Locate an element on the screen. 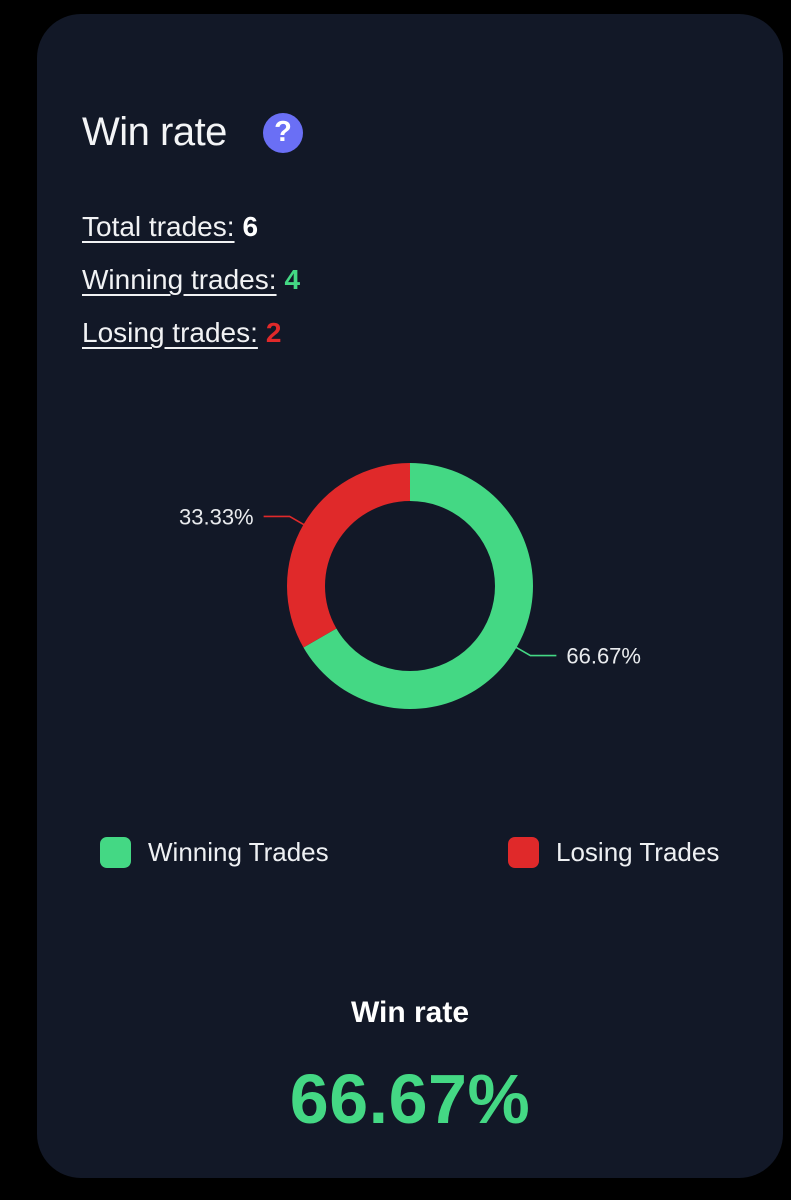 This screenshot has height=1200, width=791. win-loss-donut-chart: 66.67% 33.33% is located at coordinates (410, 585).